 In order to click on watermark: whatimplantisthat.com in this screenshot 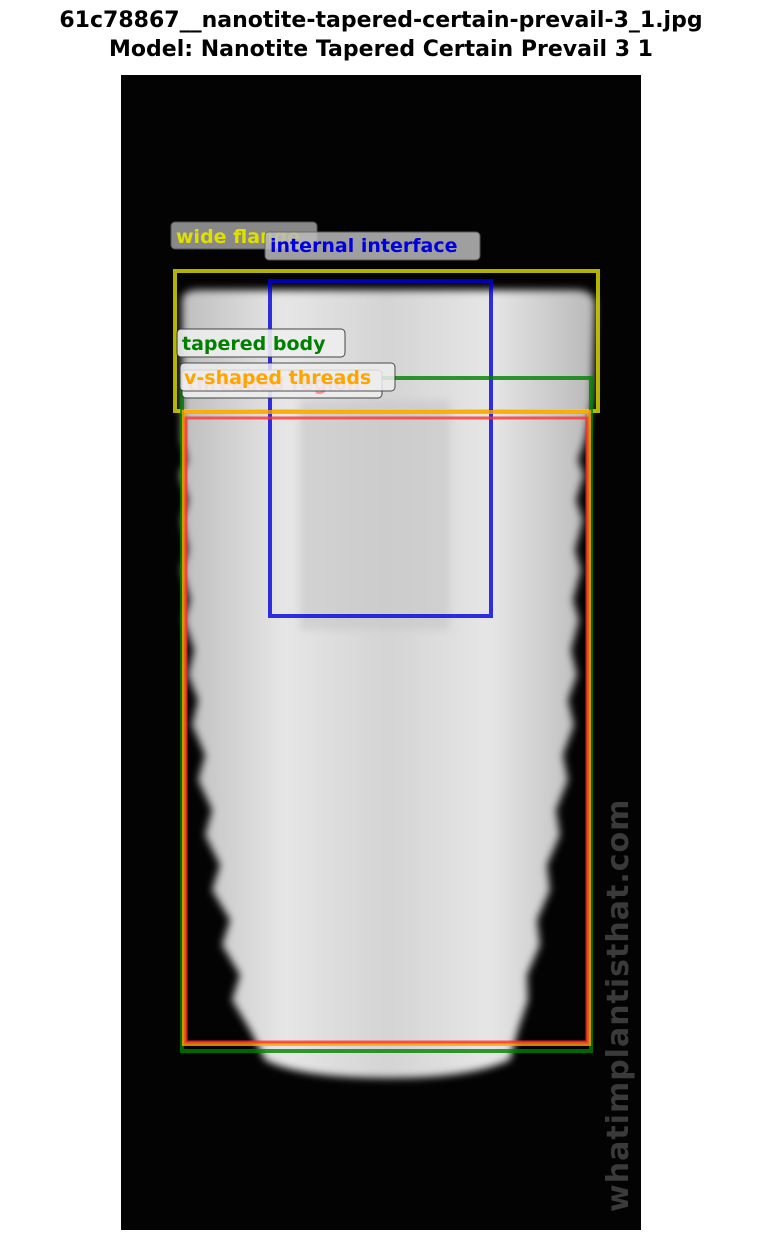, I will do `click(618, 1005)`.